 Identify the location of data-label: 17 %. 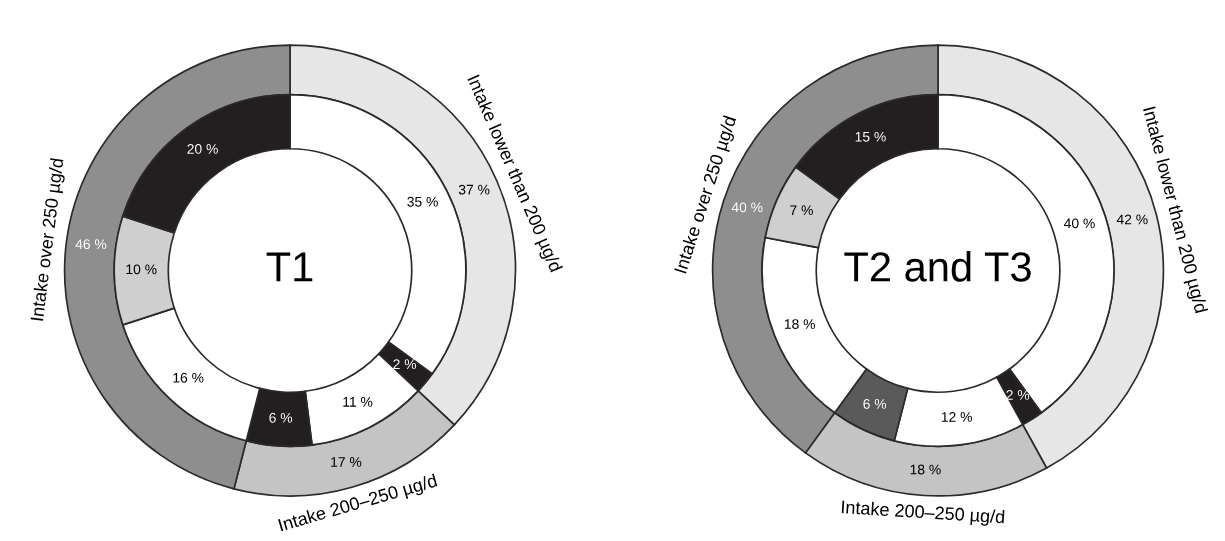
(346, 462).